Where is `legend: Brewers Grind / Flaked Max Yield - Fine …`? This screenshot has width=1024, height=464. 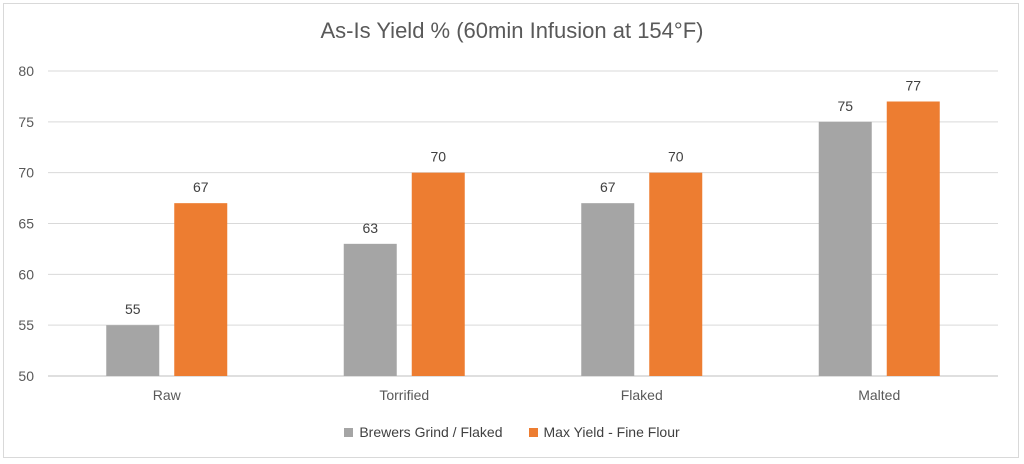
legend: Brewers Grind / Flaked Max Yield - Fine … is located at coordinates (512, 432).